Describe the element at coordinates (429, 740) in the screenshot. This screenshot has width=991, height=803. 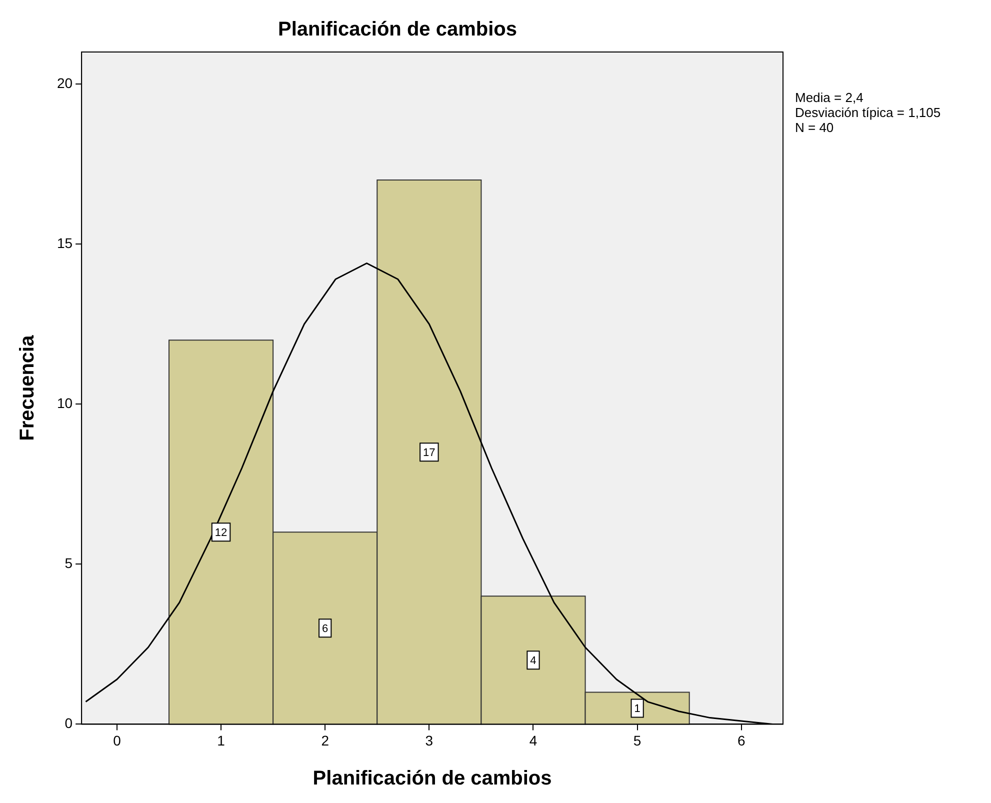
I see `x-tick-label: 3` at that location.